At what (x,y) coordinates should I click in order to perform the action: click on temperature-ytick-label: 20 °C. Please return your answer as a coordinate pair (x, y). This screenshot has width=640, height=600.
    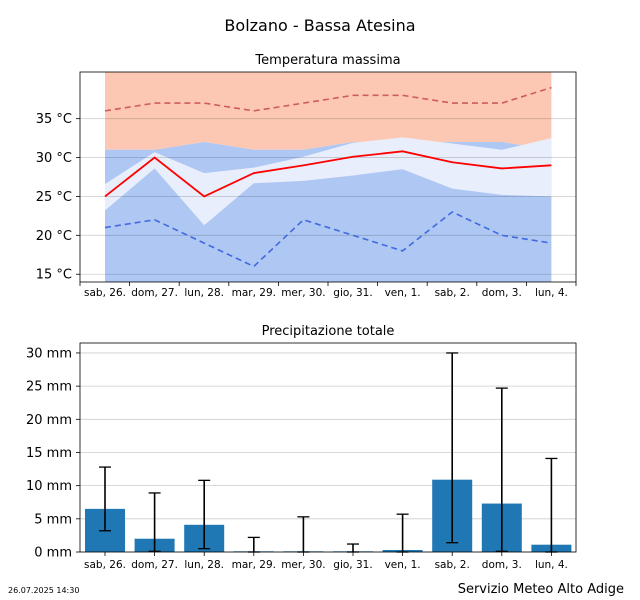
    Looking at the image, I should click on (54, 236).